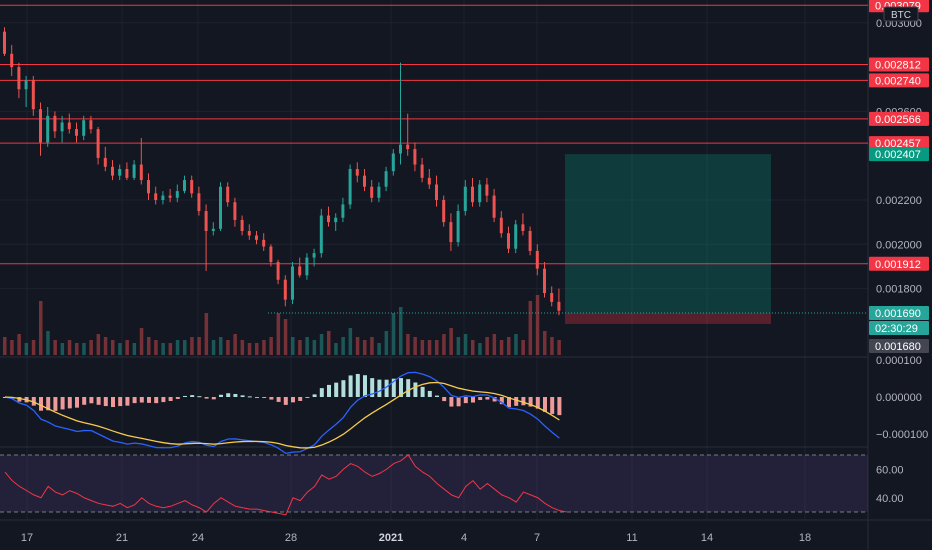  I want to click on time-axis: 17 21 24 28 2021 4 7 11 14 18, so click(416, 538).